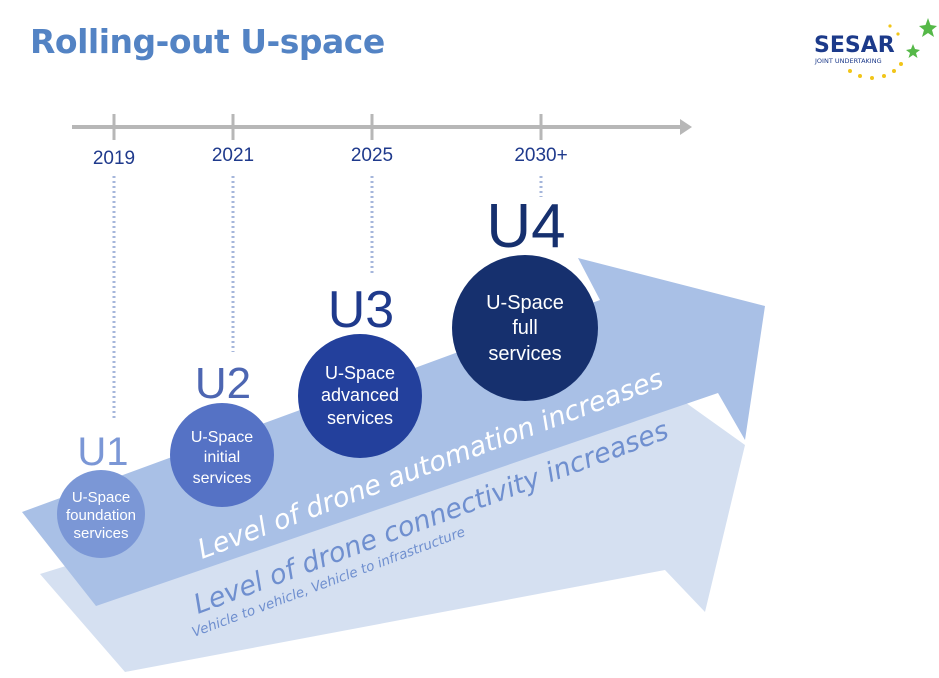  What do you see at coordinates (686, 127) in the screenshot?
I see `timeline-arrowhead` at bounding box center [686, 127].